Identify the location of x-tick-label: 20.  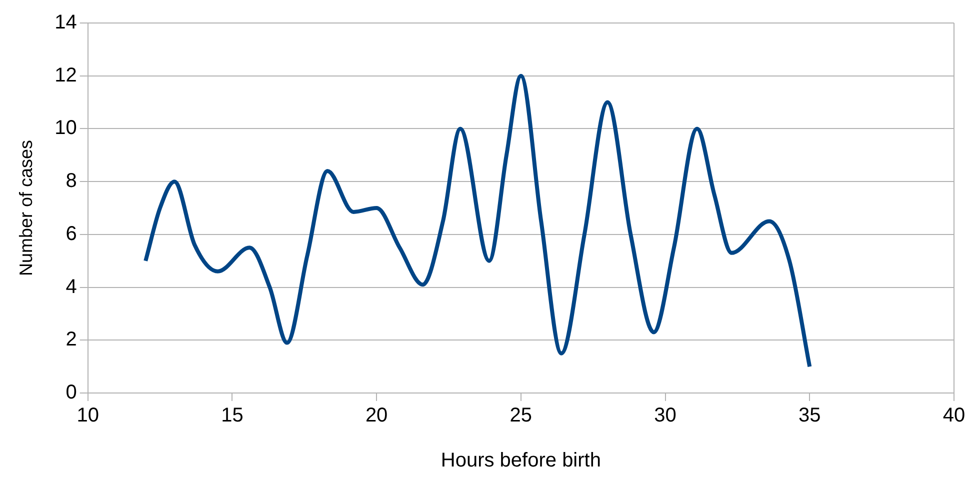
(376, 415).